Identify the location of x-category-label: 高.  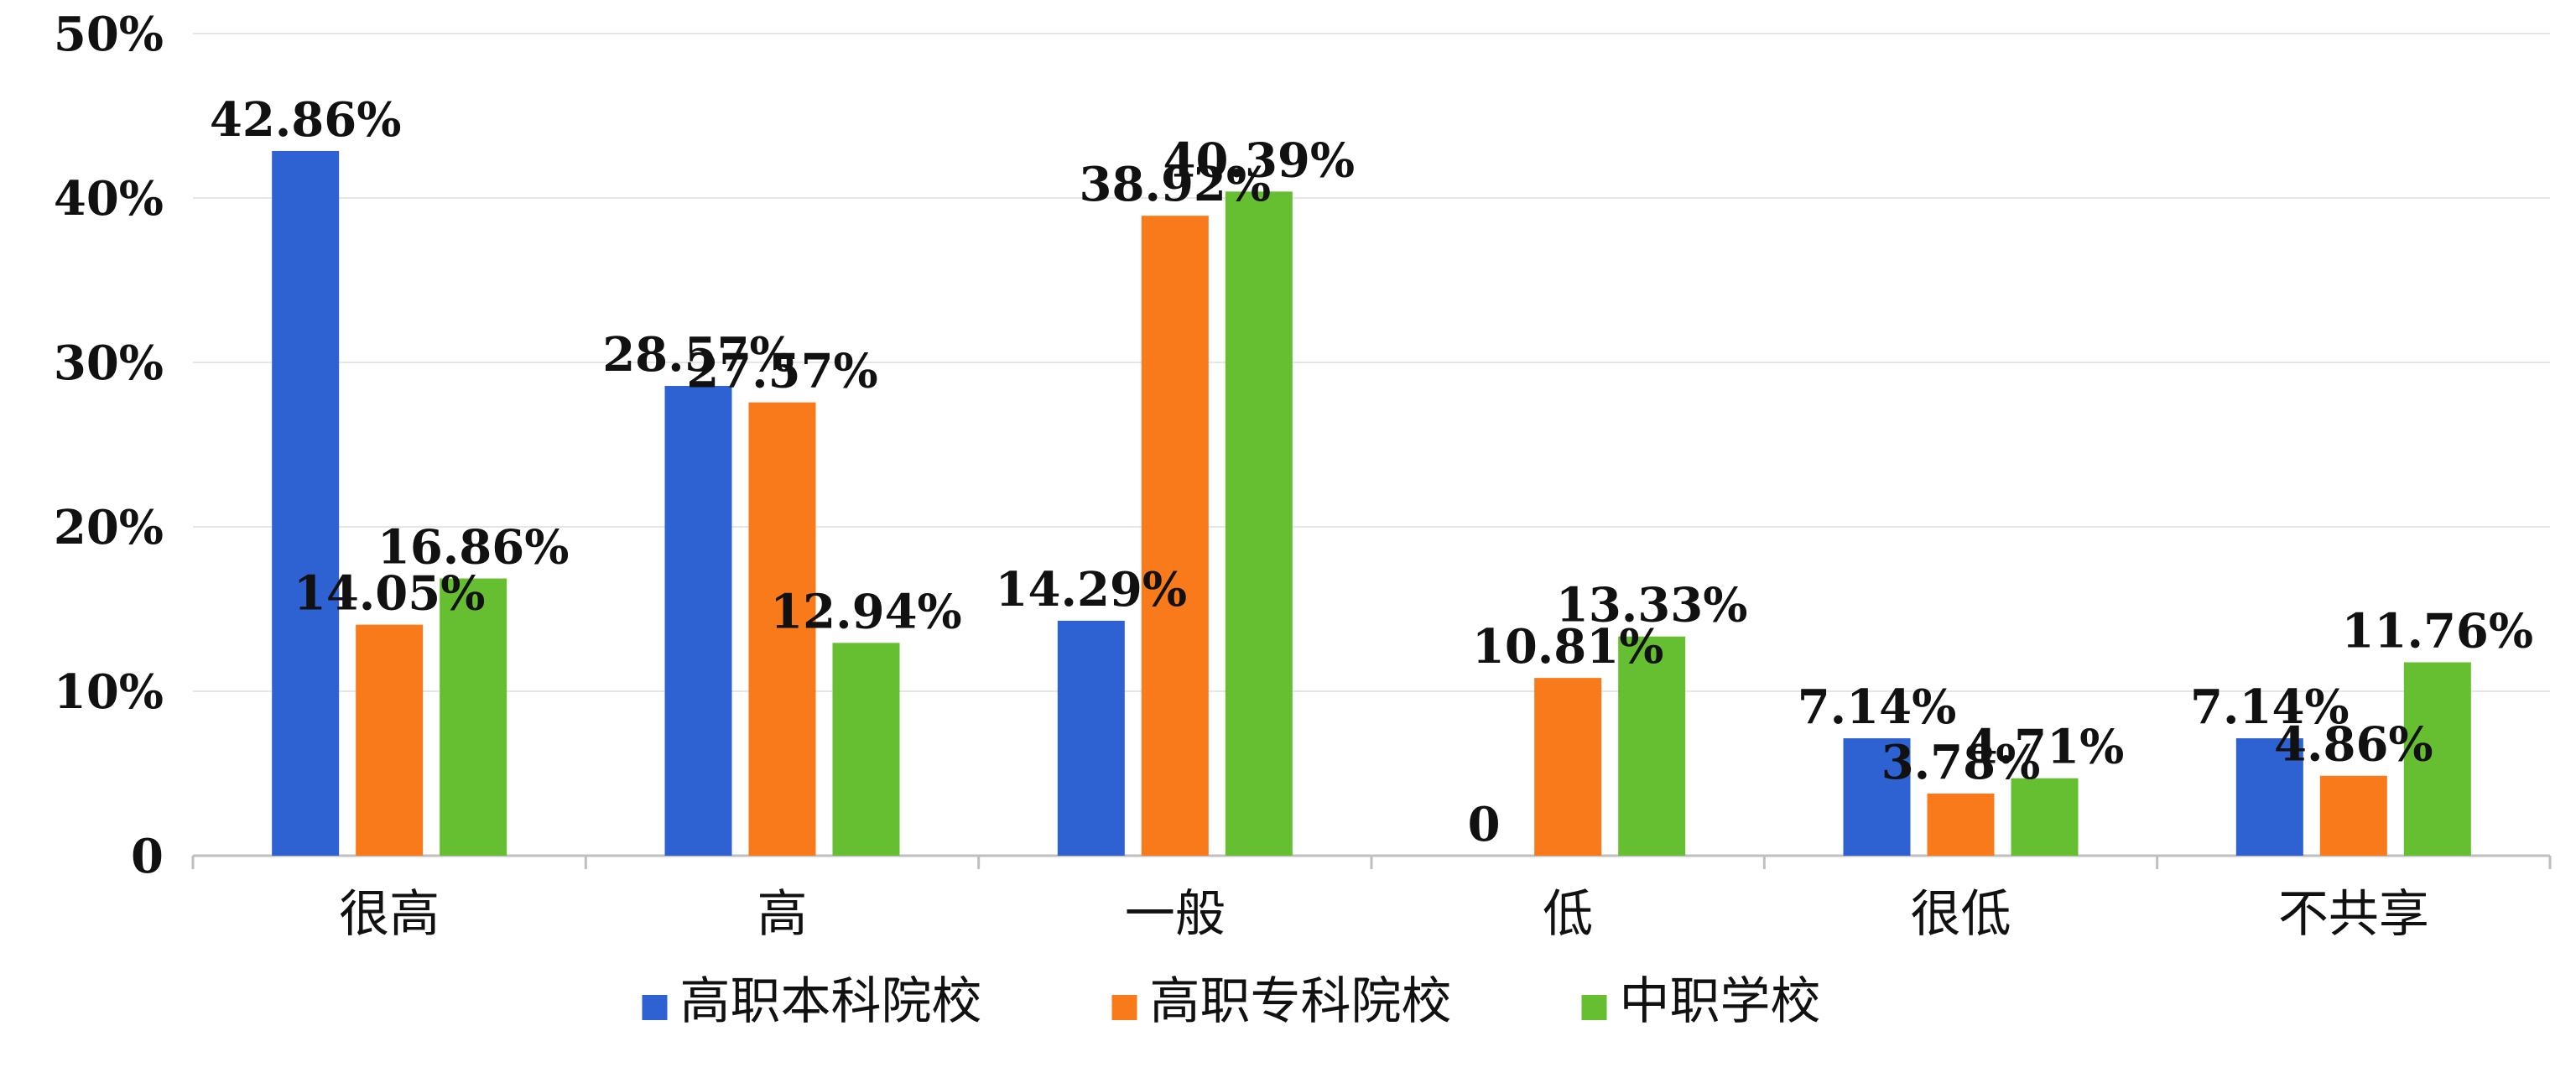
(782, 914).